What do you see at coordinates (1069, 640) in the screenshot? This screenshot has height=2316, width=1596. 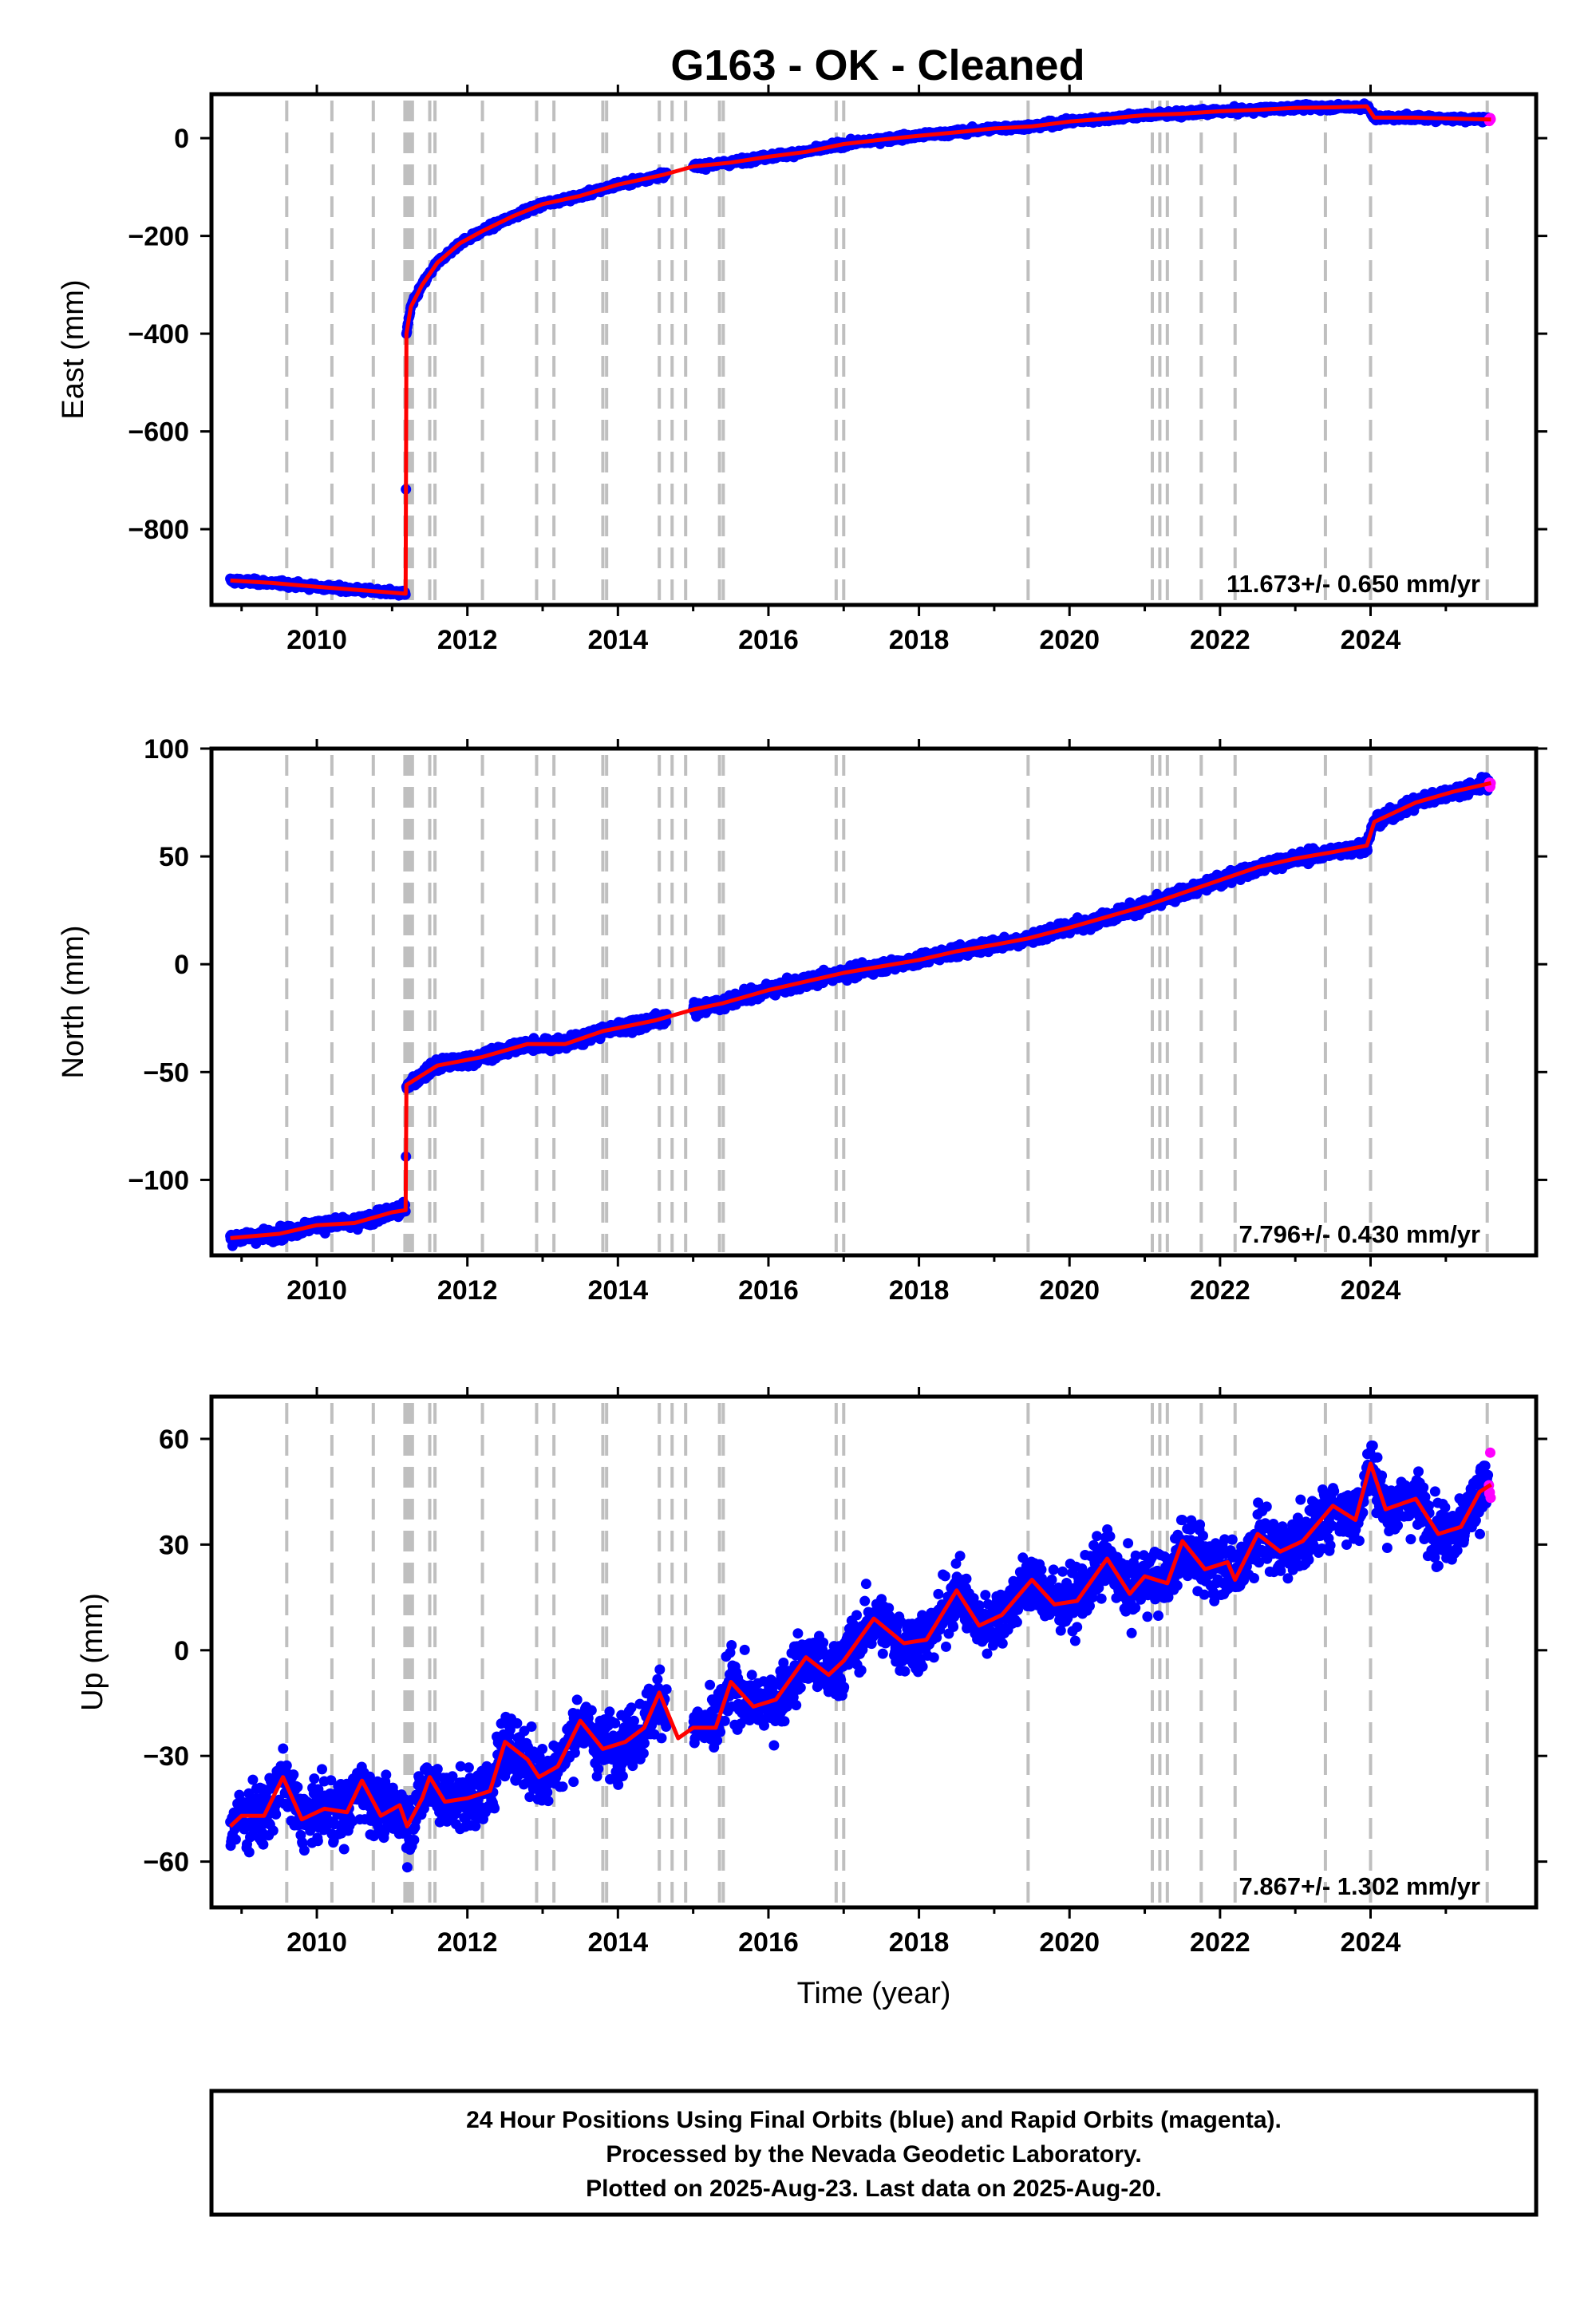 I see `east-x-tick-label-5: 2020` at bounding box center [1069, 640].